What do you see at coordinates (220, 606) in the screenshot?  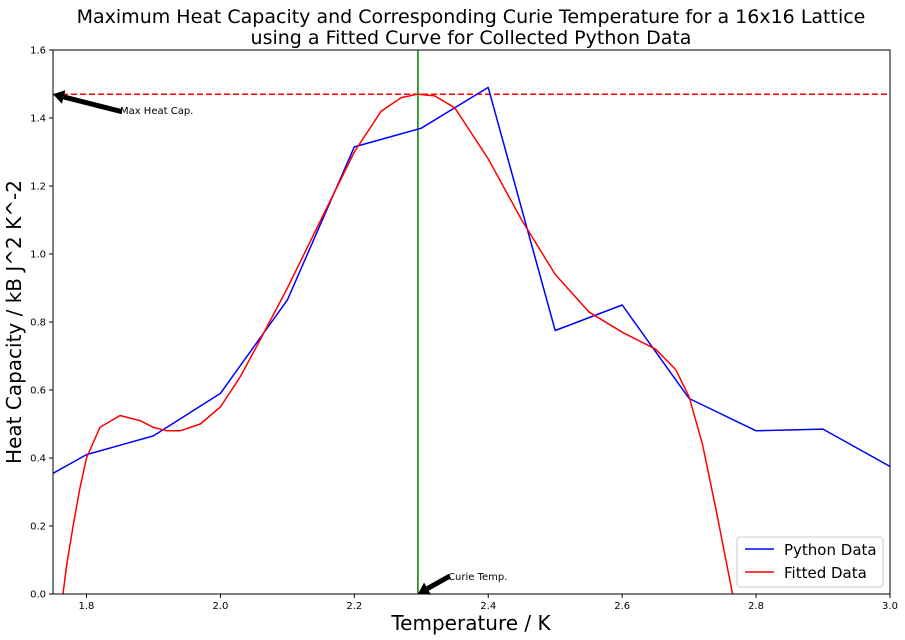 I see `x-tick-label: 2.0` at bounding box center [220, 606].